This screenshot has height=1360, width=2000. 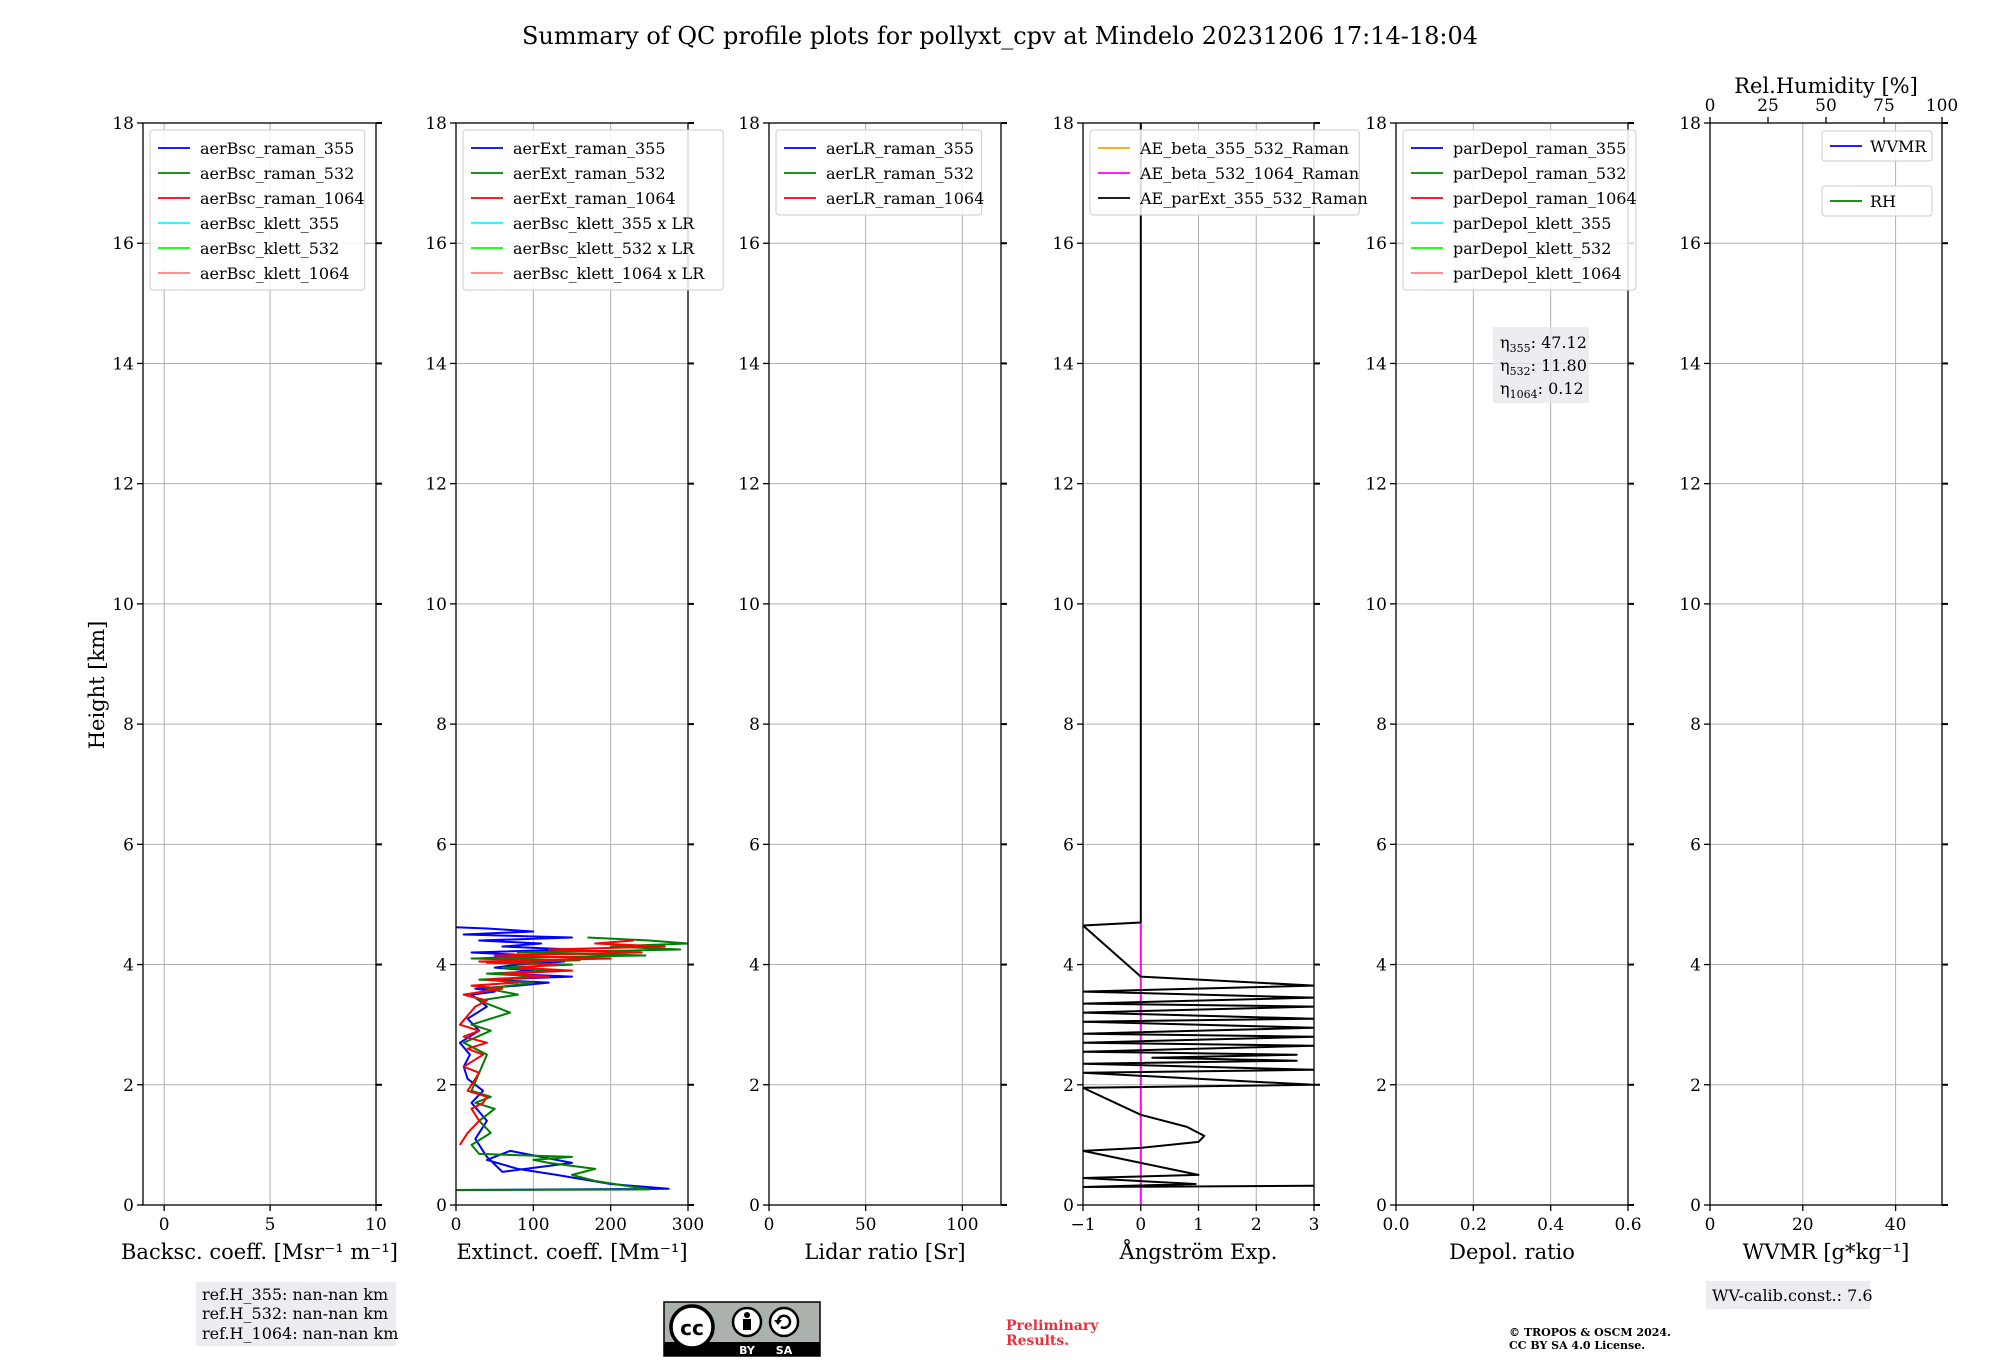 I want to click on cc-by-label: BY, so click(x=747, y=1350).